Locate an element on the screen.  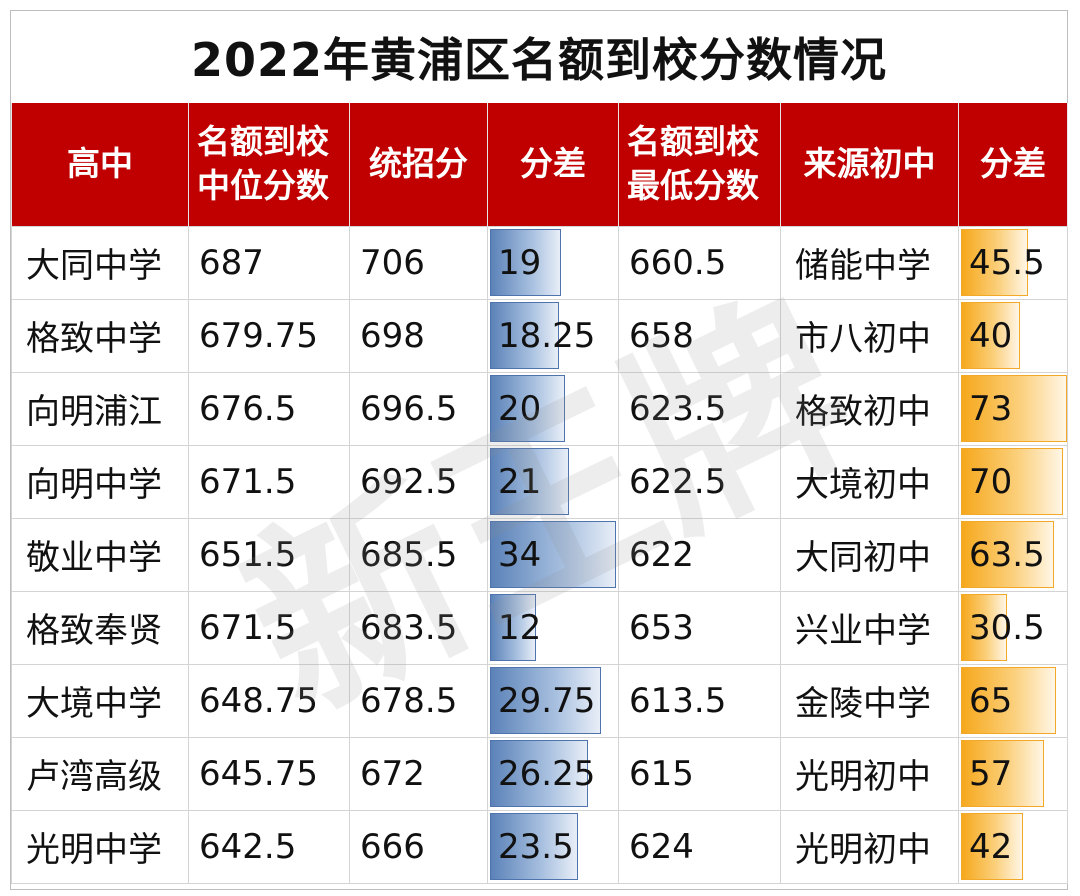
general-score-cell: 685.5 is located at coordinates (418, 554).